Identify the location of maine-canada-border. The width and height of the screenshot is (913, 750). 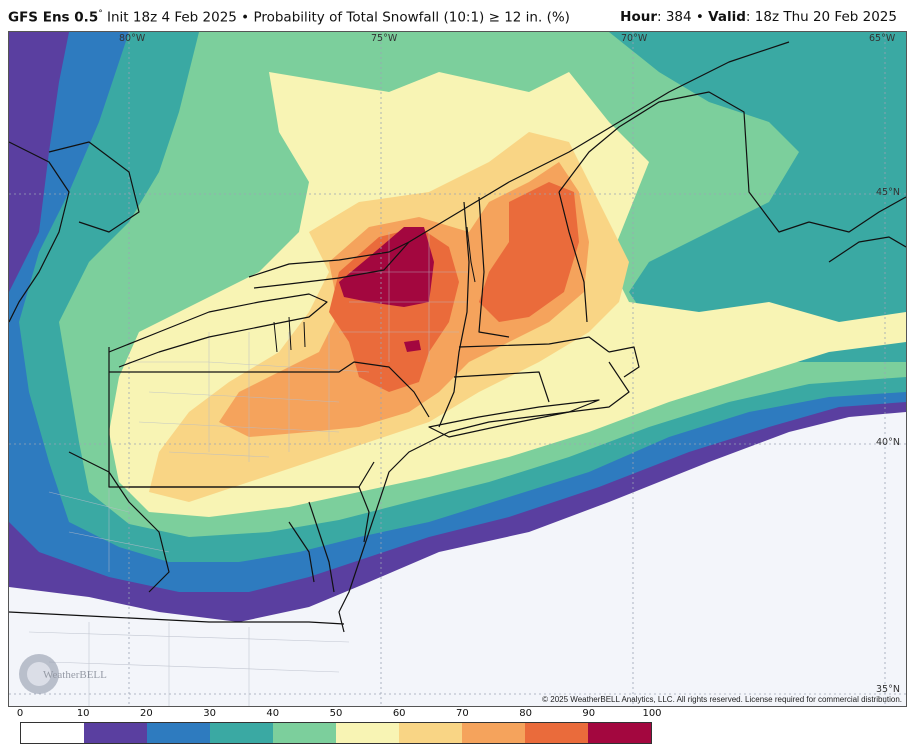
(684, 162).